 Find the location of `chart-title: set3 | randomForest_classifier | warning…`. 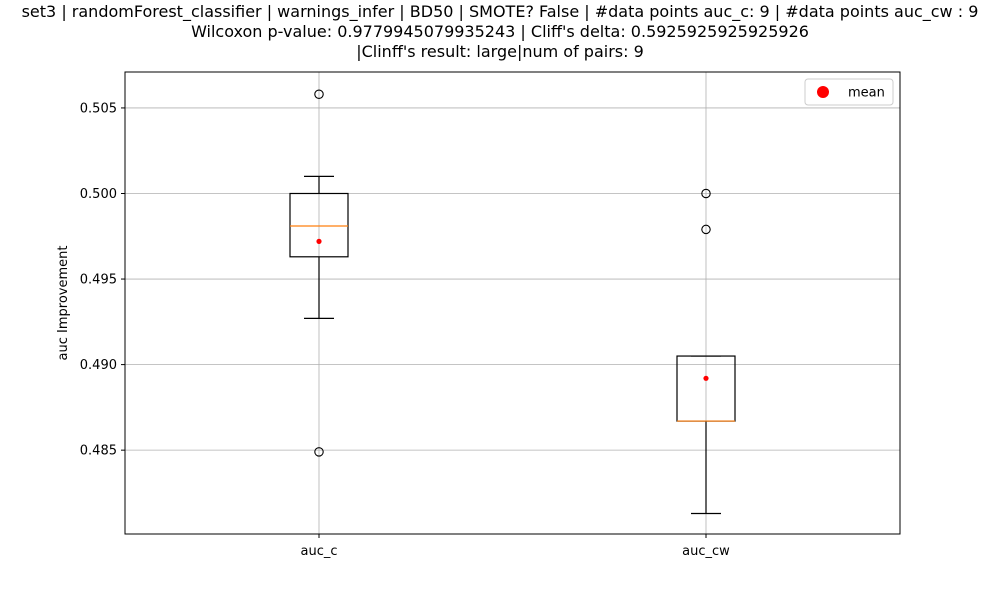

chart-title: set3 | randomForest_classifier | warning… is located at coordinates (500, 32).